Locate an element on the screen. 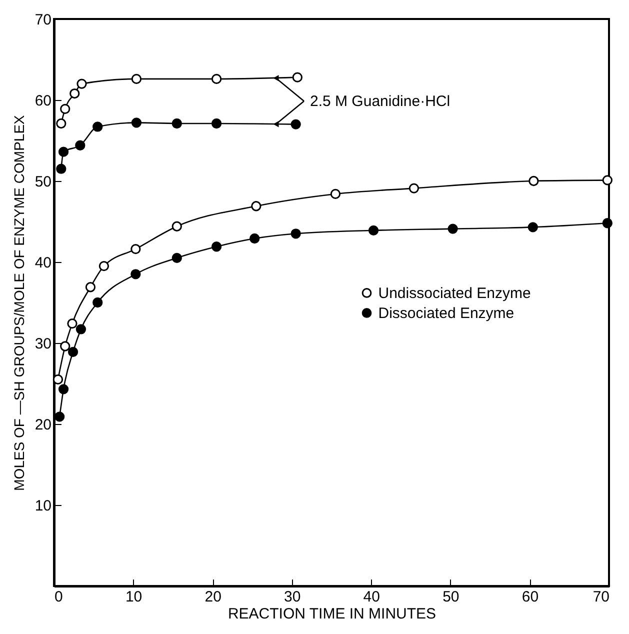 Image resolution: width=629 pixels, height=634 pixels. x-tick-label: 70 is located at coordinates (601, 597).